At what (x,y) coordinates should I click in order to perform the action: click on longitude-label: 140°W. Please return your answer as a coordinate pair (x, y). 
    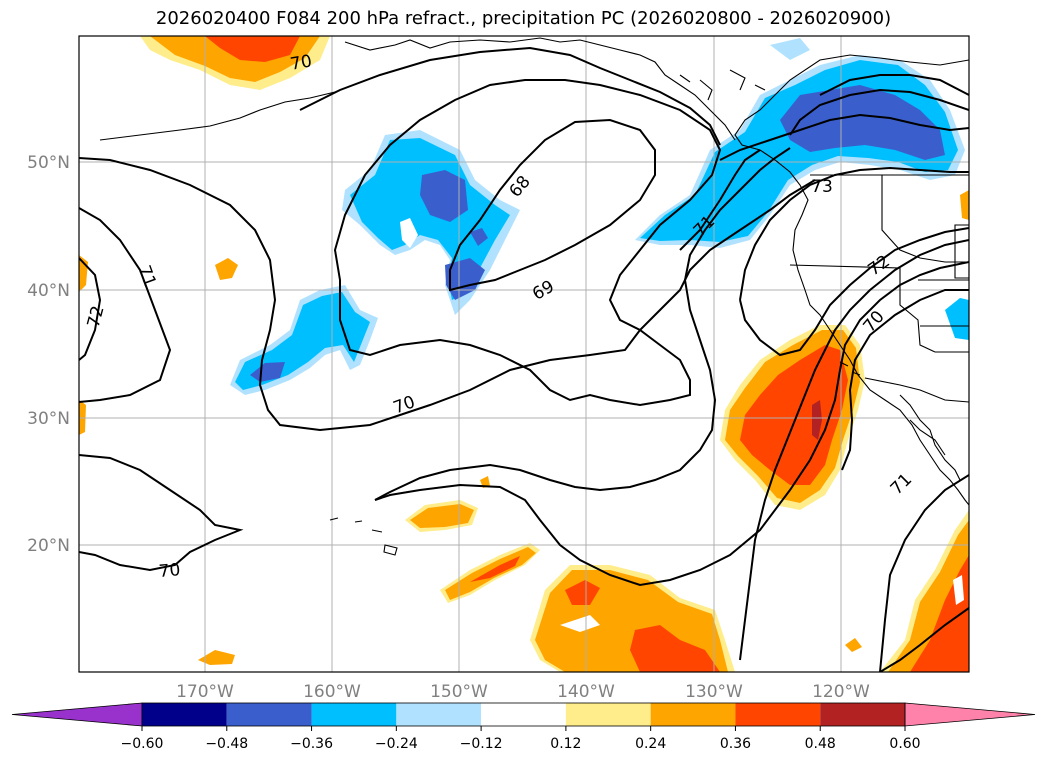
    Looking at the image, I should click on (586, 691).